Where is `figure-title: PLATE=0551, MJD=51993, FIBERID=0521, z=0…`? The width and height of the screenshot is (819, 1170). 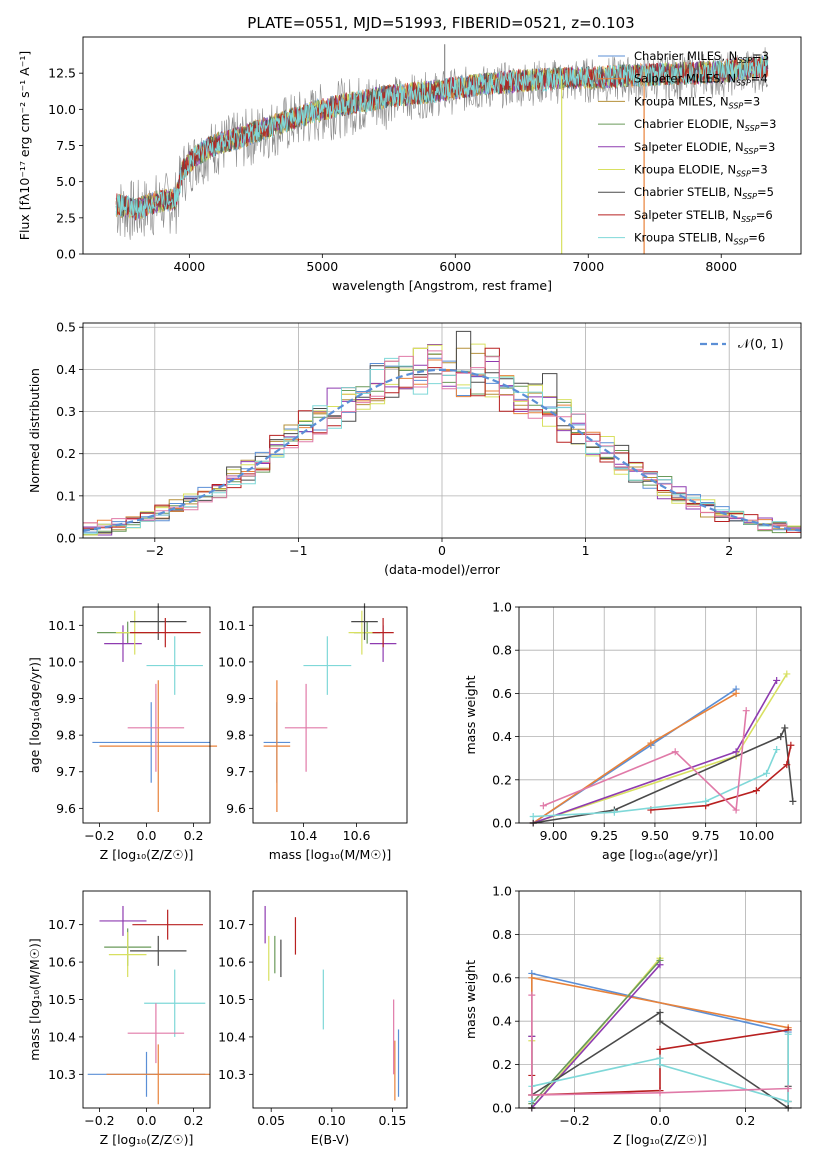
figure-title: PLATE=0551, MJD=51993, FIBERID=0521, z=0… is located at coordinates (440, 23).